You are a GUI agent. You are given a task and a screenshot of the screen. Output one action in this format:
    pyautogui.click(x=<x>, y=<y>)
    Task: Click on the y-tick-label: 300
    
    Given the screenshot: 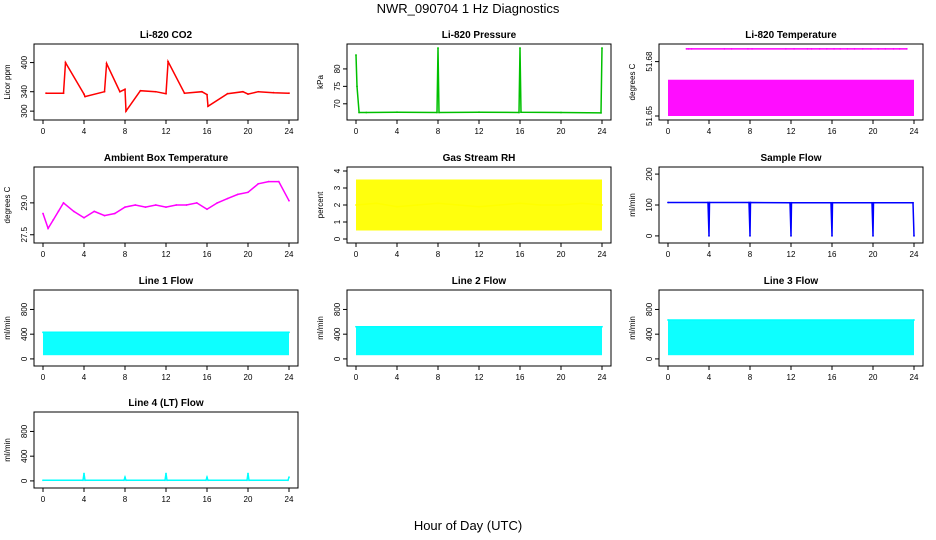 What is the action you would take?
    pyautogui.click(x=24, y=111)
    